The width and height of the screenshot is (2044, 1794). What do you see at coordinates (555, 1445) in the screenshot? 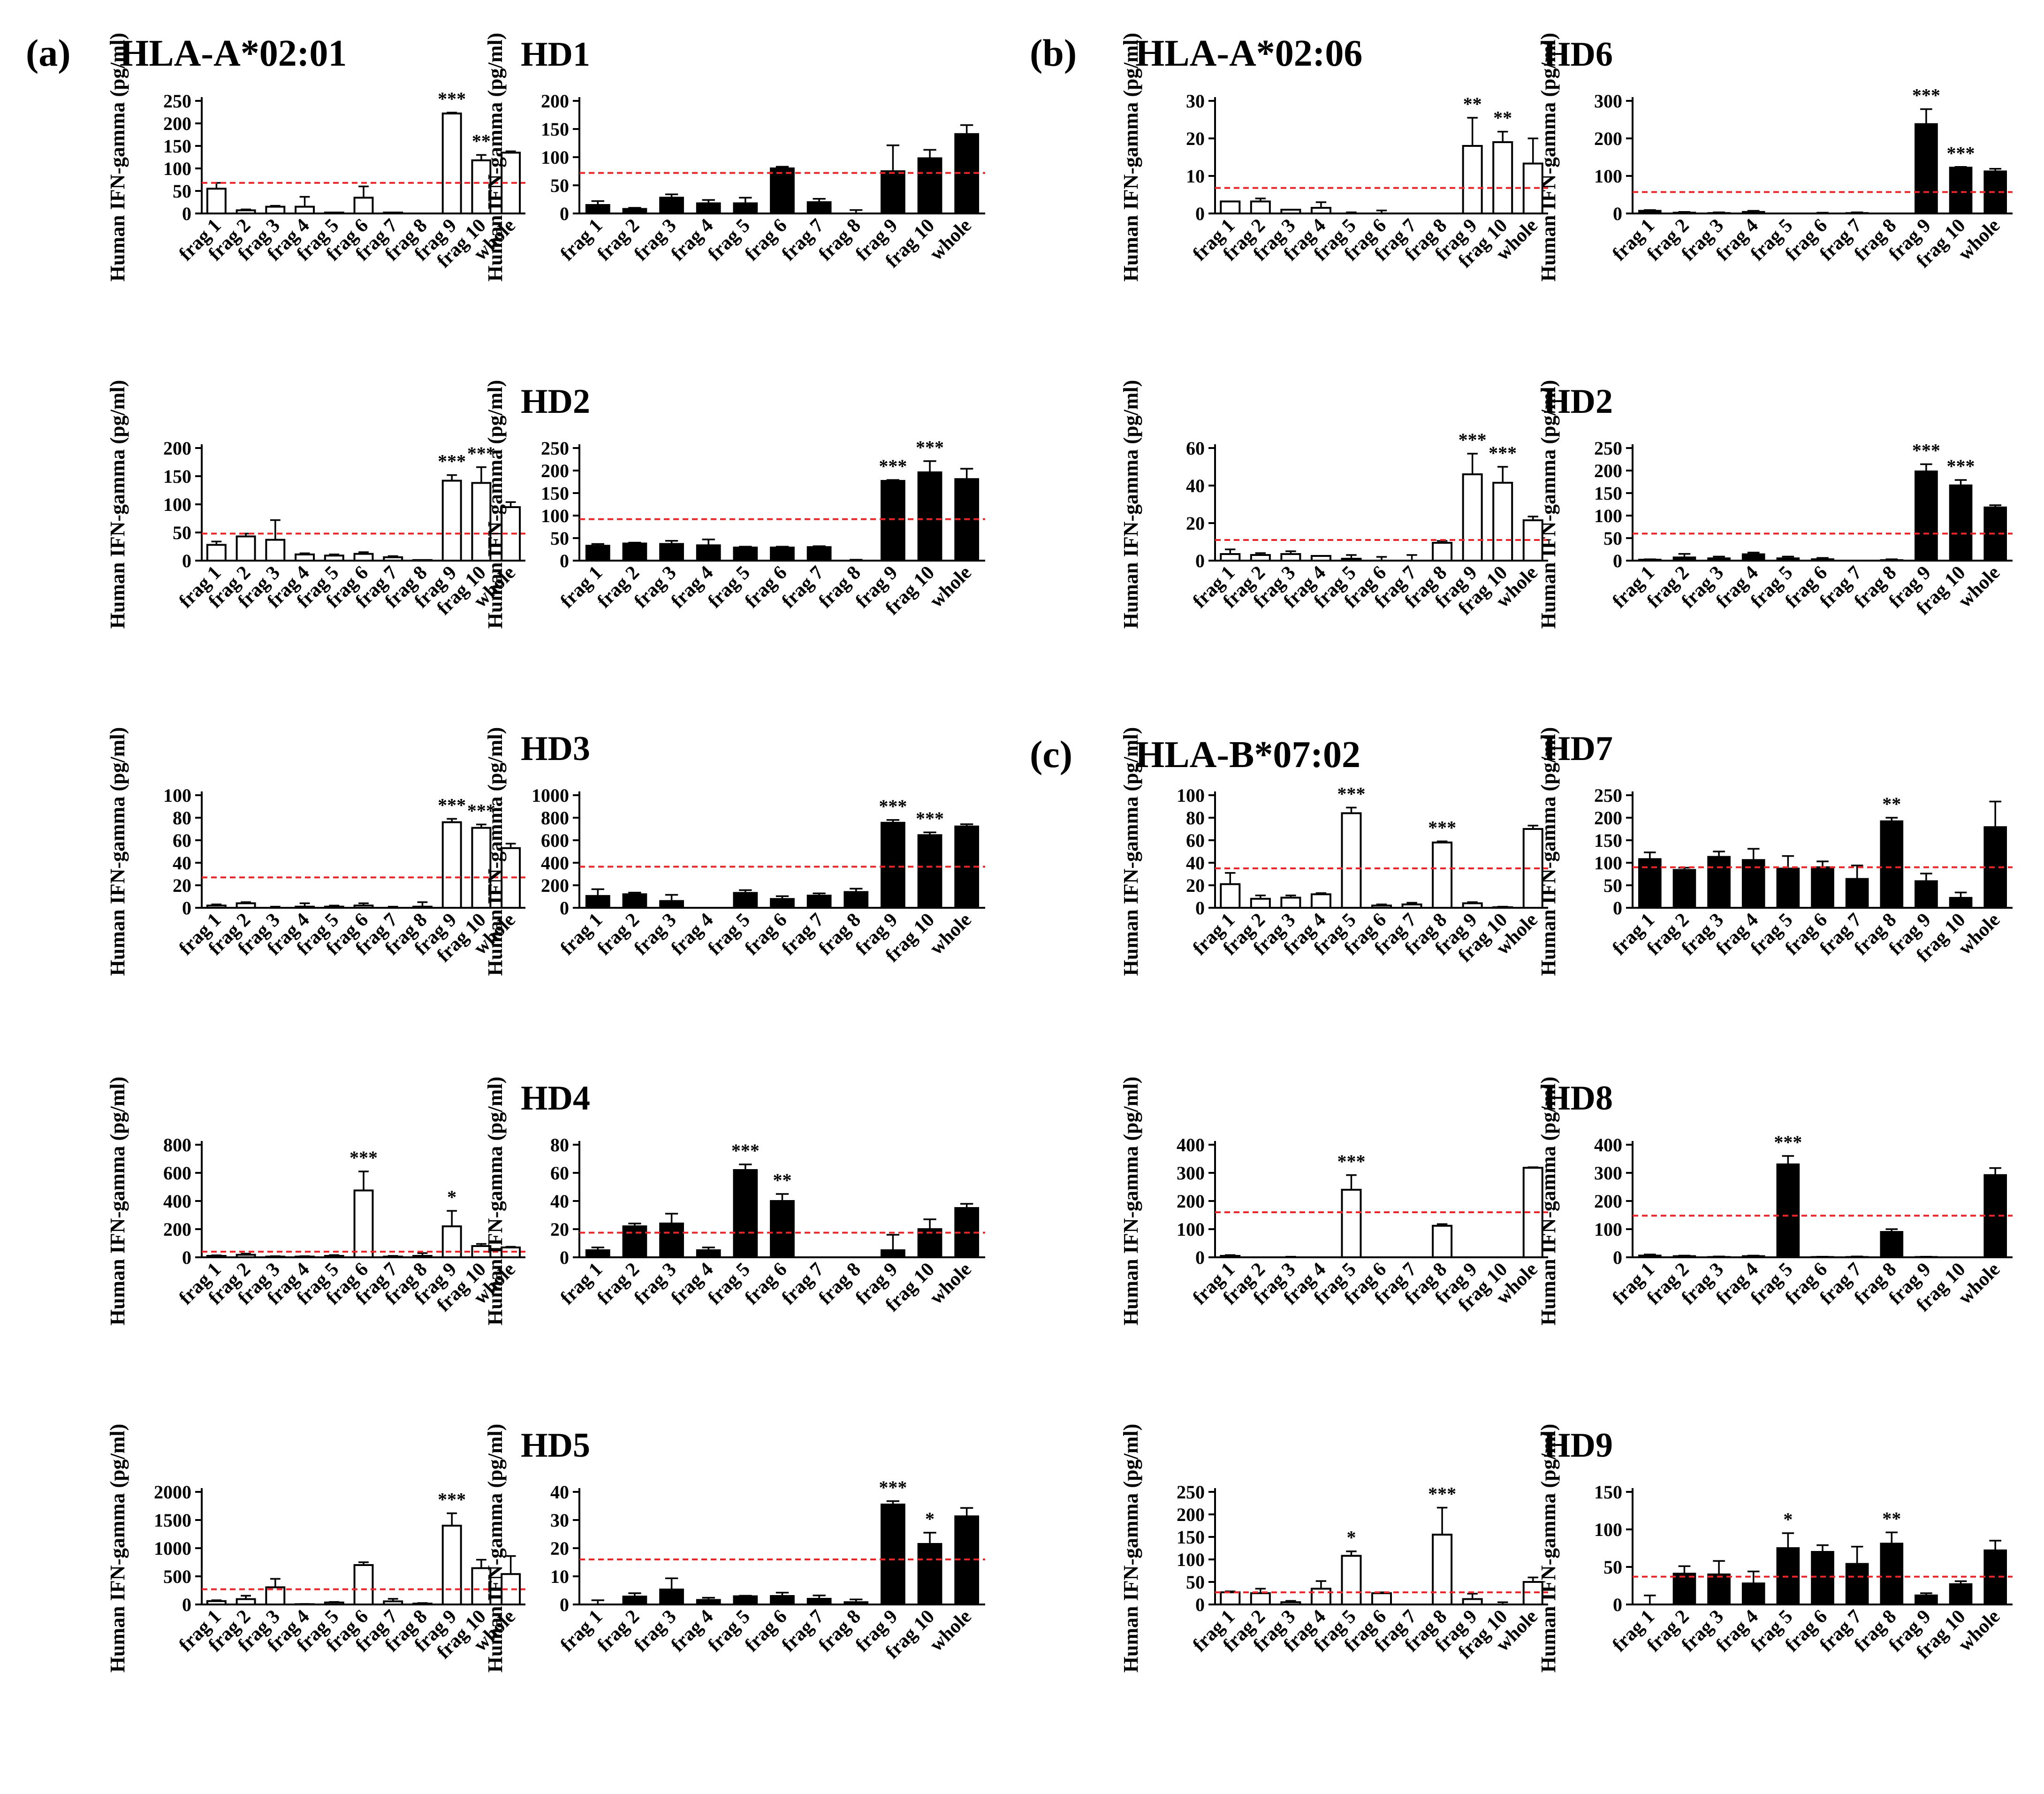
I see `donor-title-hd5: HD5` at bounding box center [555, 1445].